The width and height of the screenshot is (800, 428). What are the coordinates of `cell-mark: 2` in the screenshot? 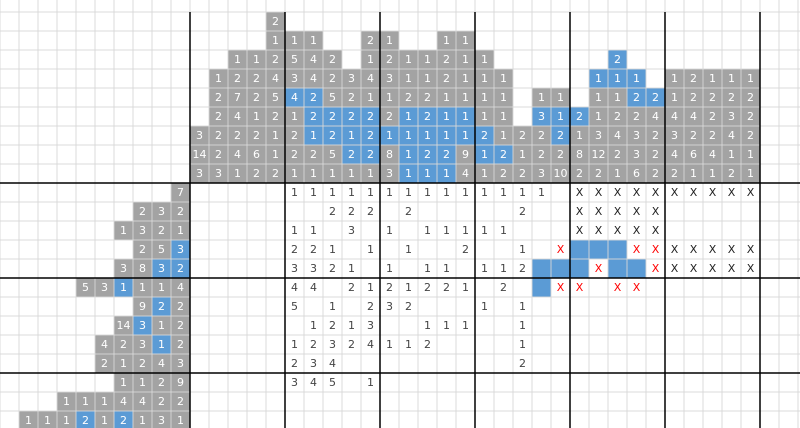 It's located at (351, 211).